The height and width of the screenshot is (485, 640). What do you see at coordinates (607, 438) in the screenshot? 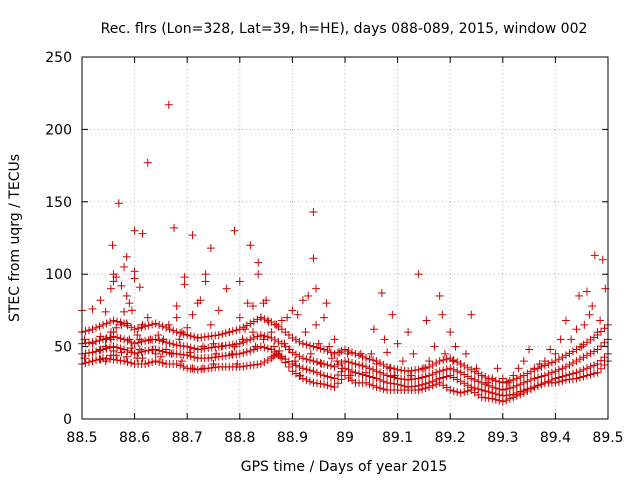
I see `x-tick-label: 89.5` at bounding box center [607, 438].